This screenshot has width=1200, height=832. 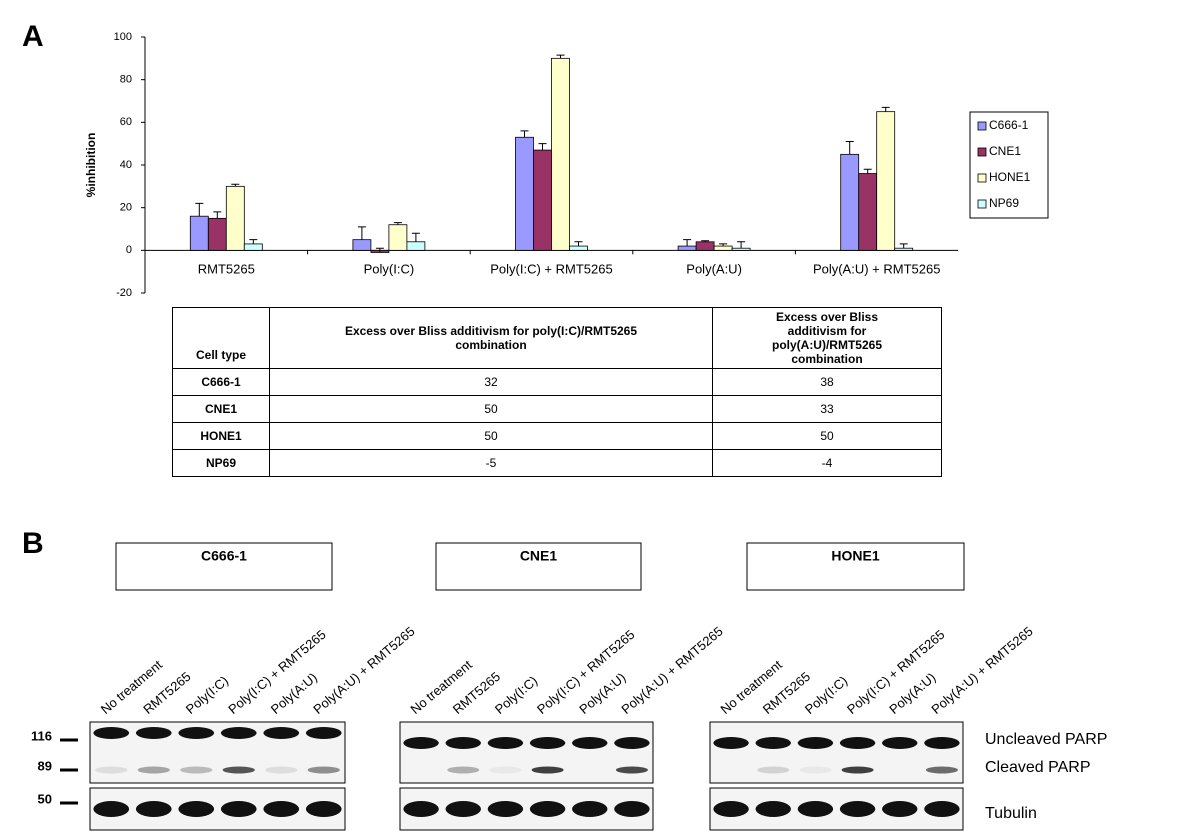 What do you see at coordinates (221, 463) in the screenshot?
I see `table-cell: NP69` at bounding box center [221, 463].